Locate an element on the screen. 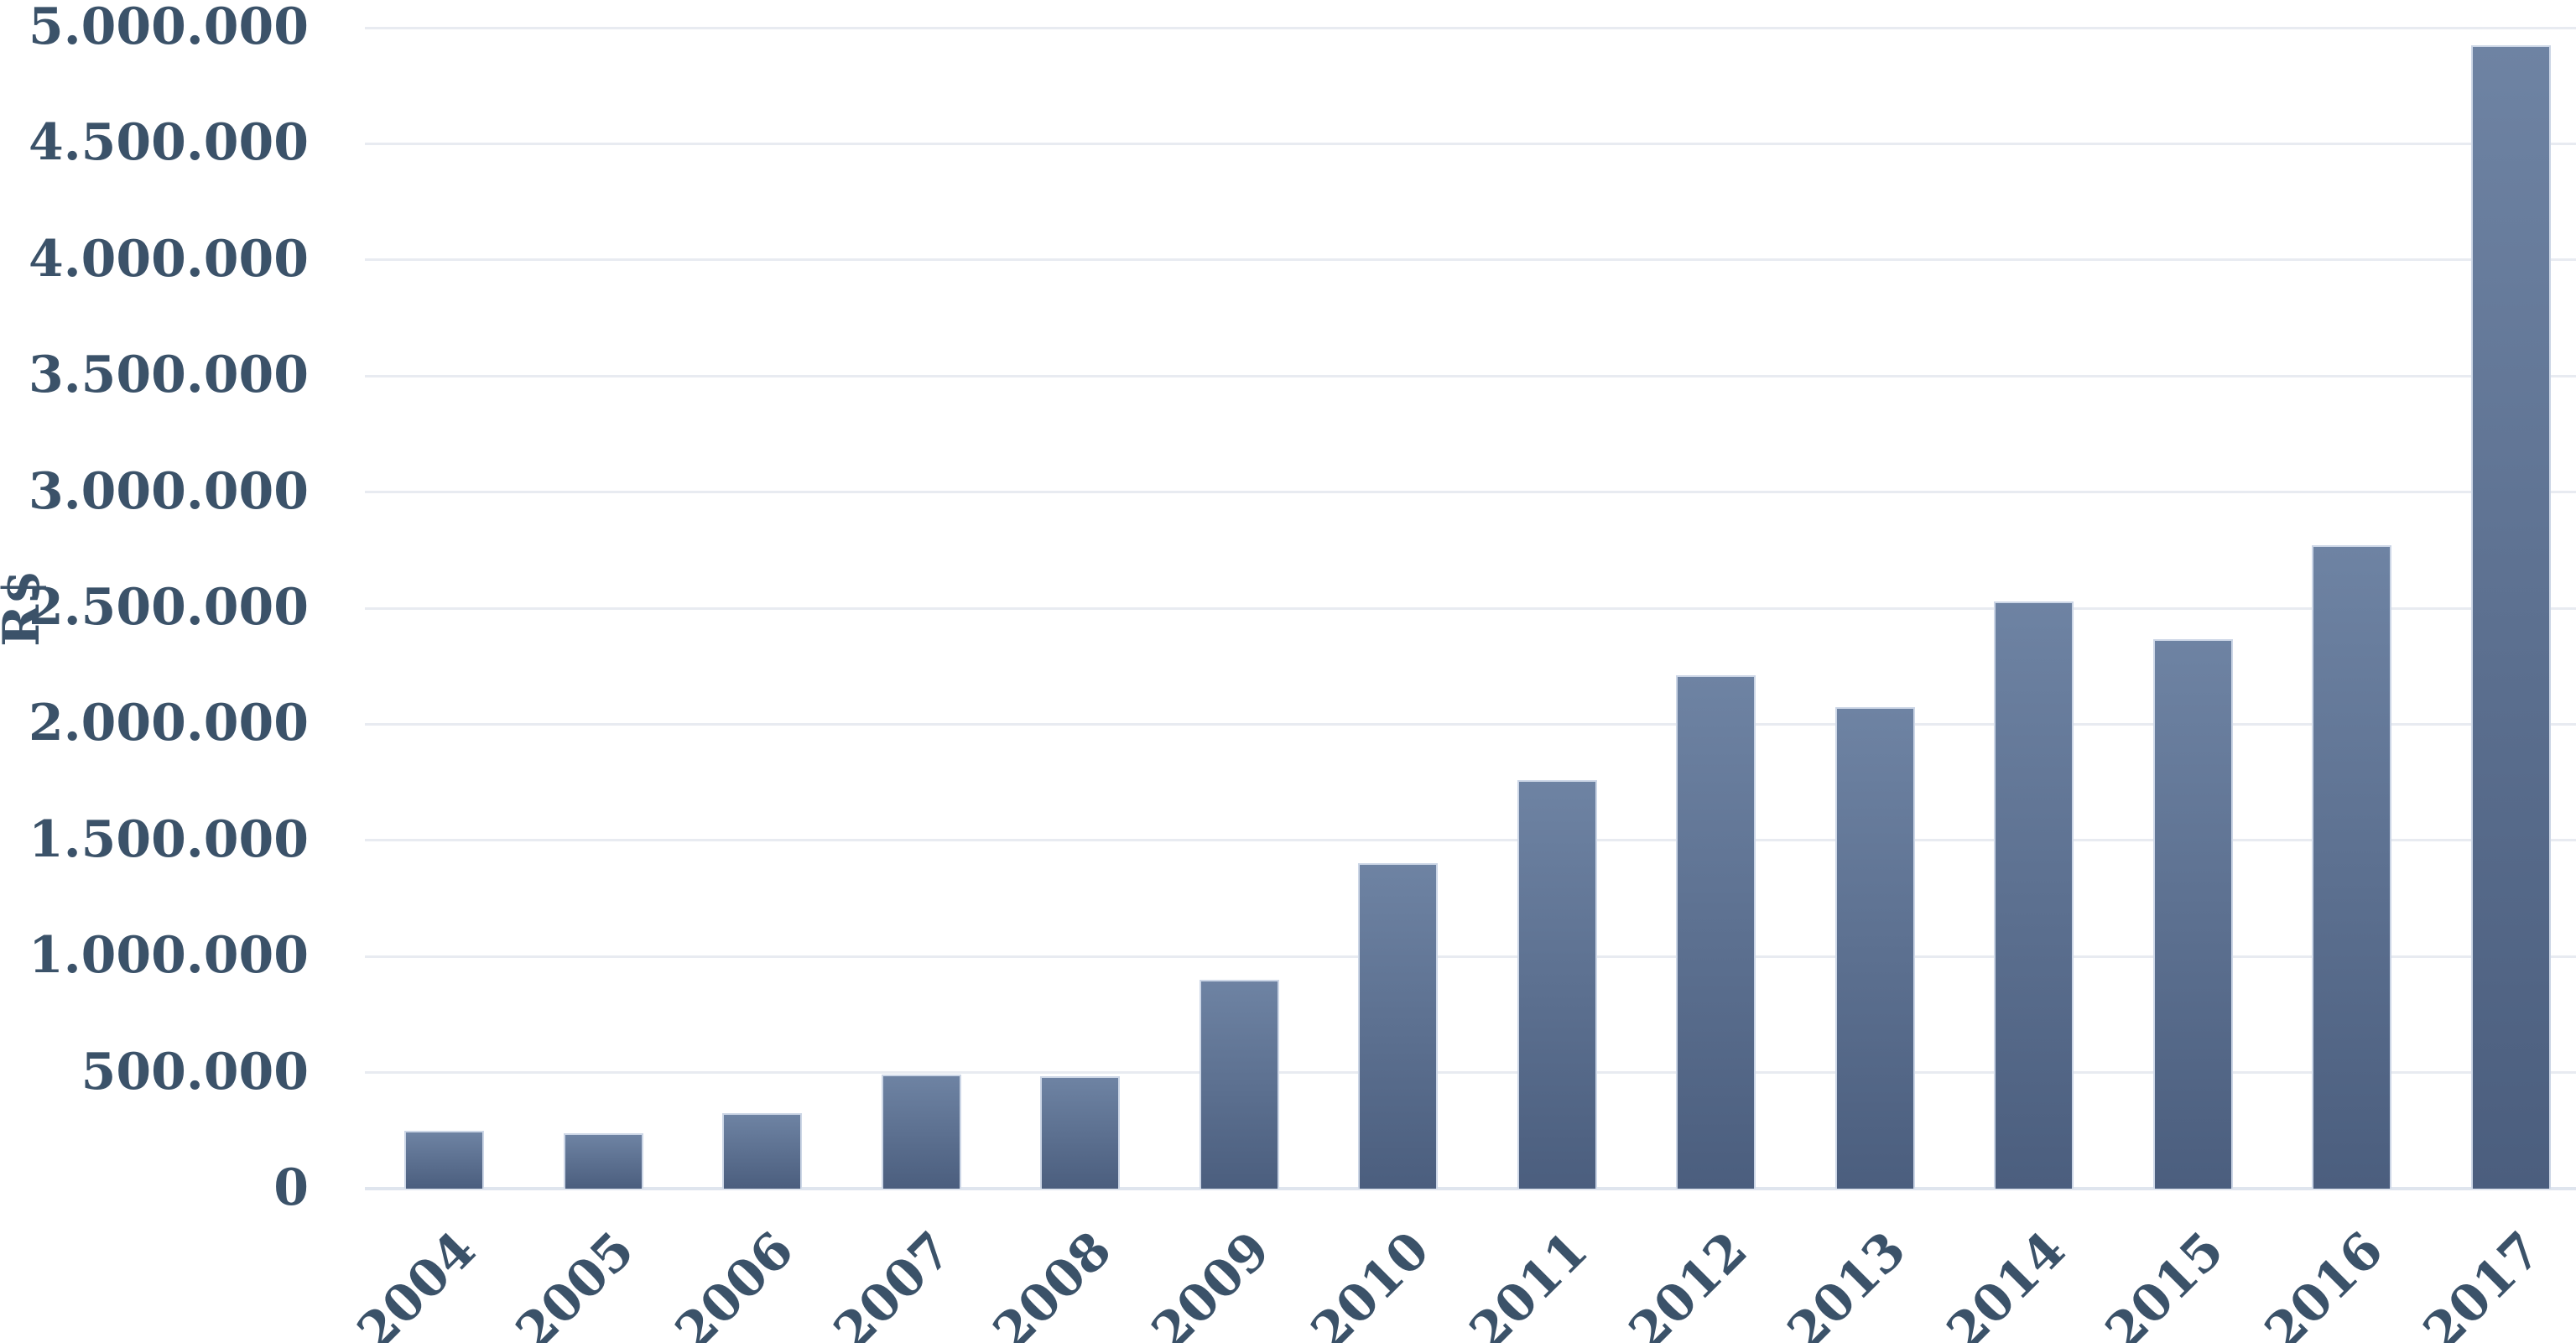 The width and height of the screenshot is (2576, 1343). bar-2012 is located at coordinates (1716, 932).